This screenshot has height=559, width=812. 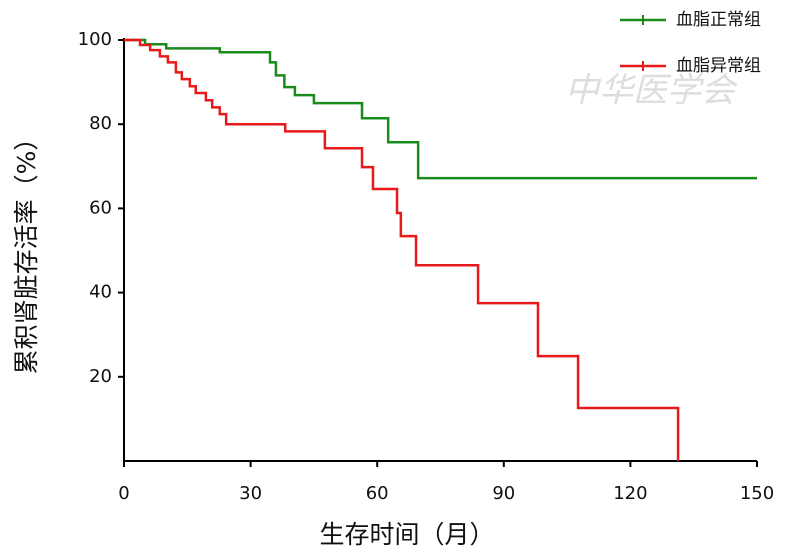 What do you see at coordinates (26, 250) in the screenshot?
I see `y-axis-title: 累积肾脏存活率（%）` at bounding box center [26, 250].